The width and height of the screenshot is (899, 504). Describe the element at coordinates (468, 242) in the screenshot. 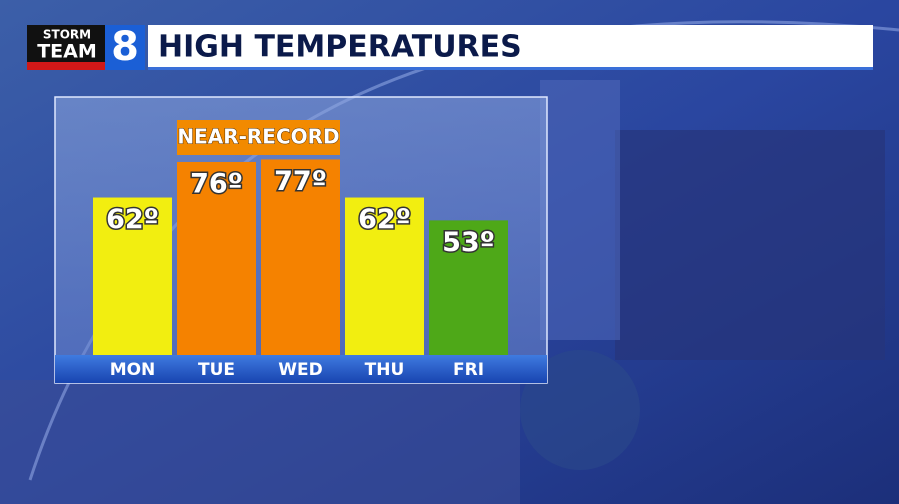

I see `value-label: 53º` at that location.